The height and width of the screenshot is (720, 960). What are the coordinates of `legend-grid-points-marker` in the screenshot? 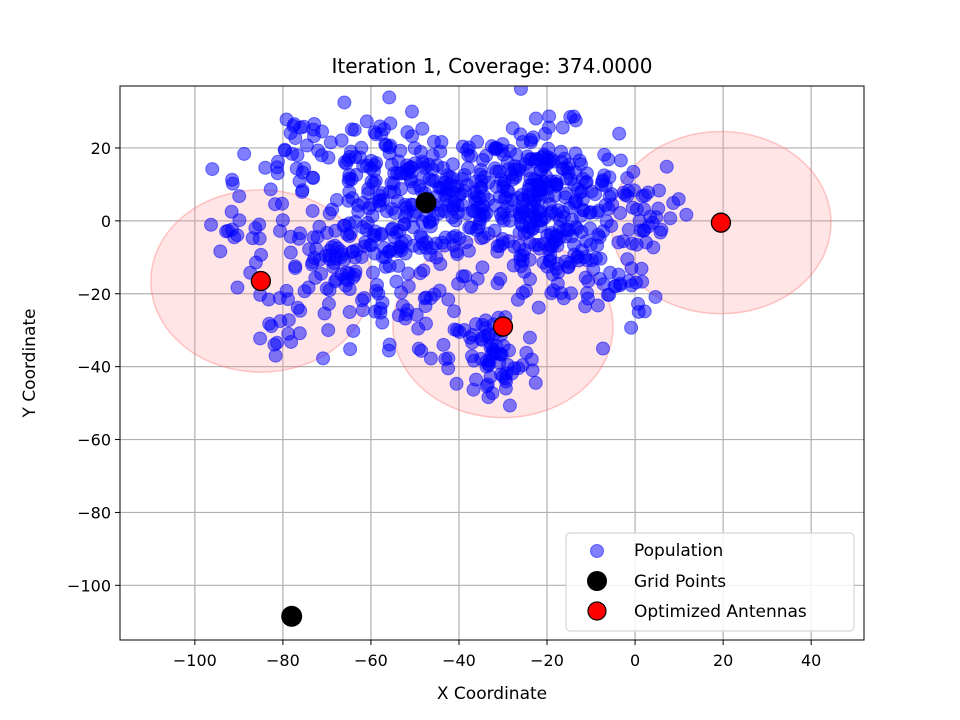 It's located at (597, 581).